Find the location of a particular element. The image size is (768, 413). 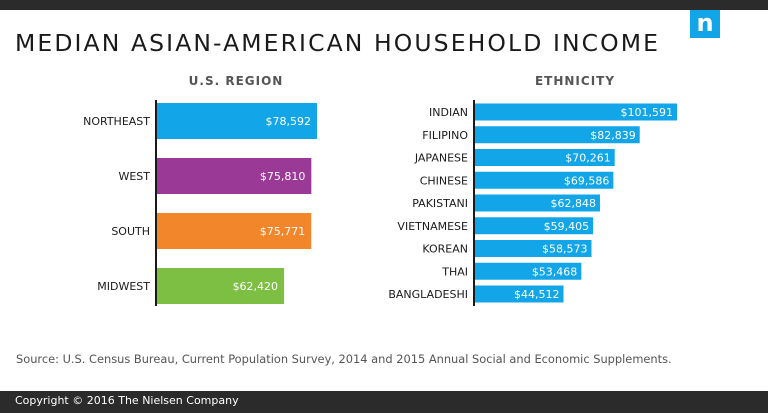

region-value-label: $78,592 is located at coordinates (289, 121).